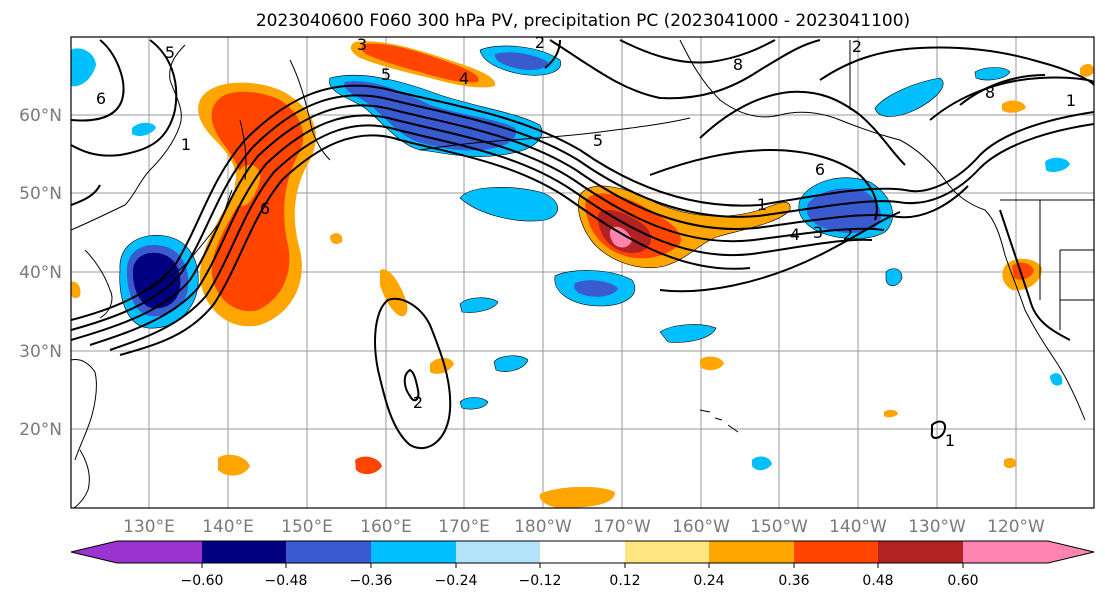 Image resolution: width=1105 pixels, height=605 pixels. I want to click on shade-neg-nw-corner, so click(83, 67).